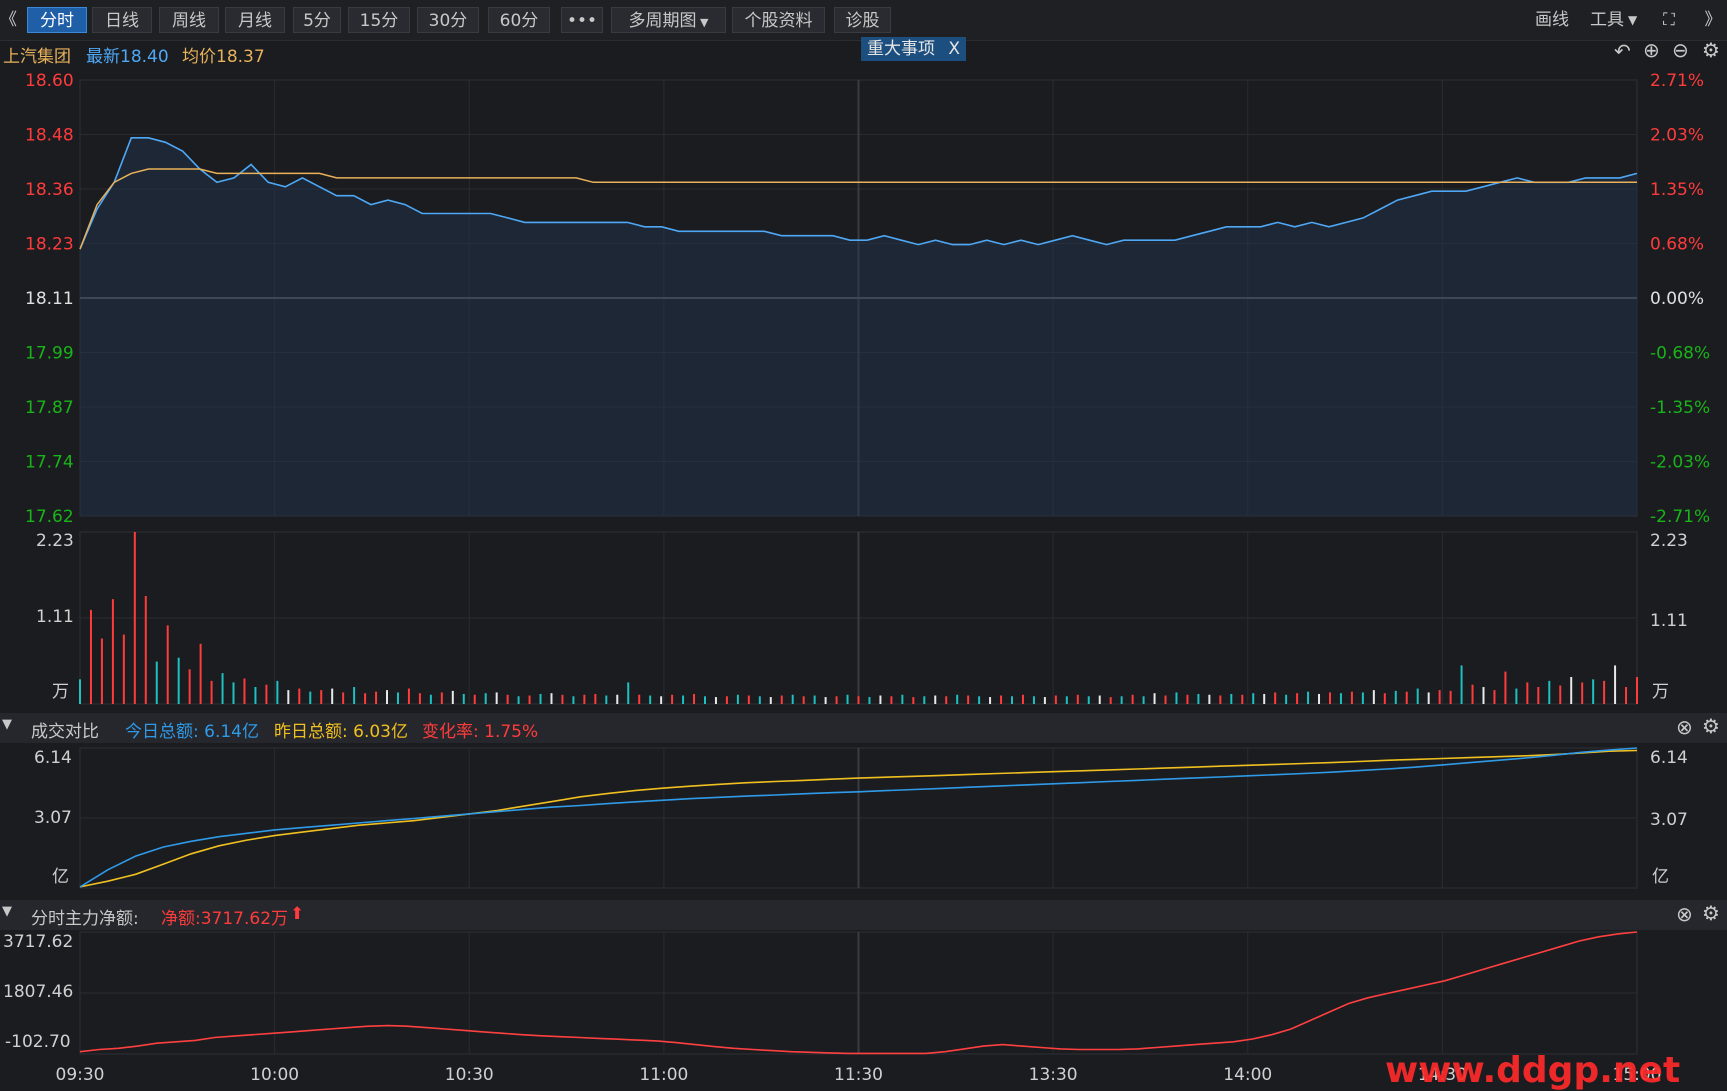 The height and width of the screenshot is (1091, 1727). What do you see at coordinates (480, 732) in the screenshot?
I see `change-rate-label: 变化率: 1.75%` at bounding box center [480, 732].